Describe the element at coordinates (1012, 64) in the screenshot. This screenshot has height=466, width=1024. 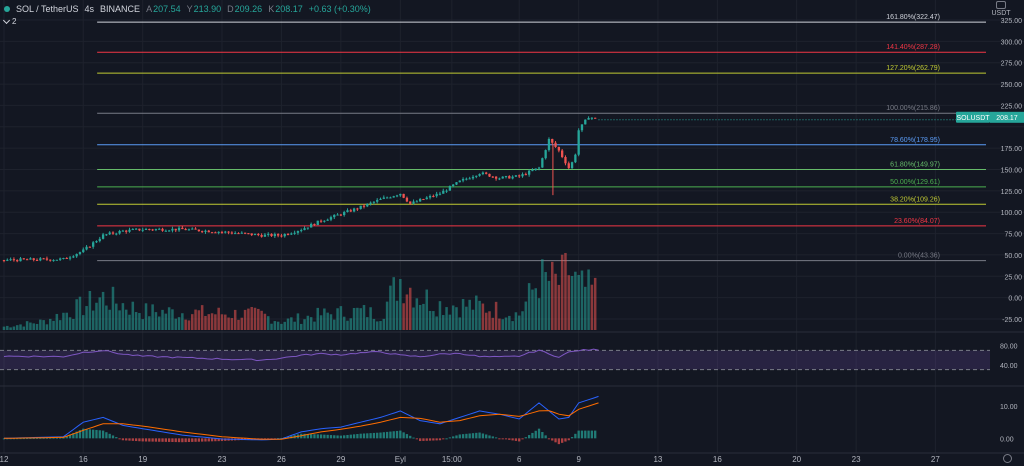
I see `price-tick-label: 275.00` at that location.